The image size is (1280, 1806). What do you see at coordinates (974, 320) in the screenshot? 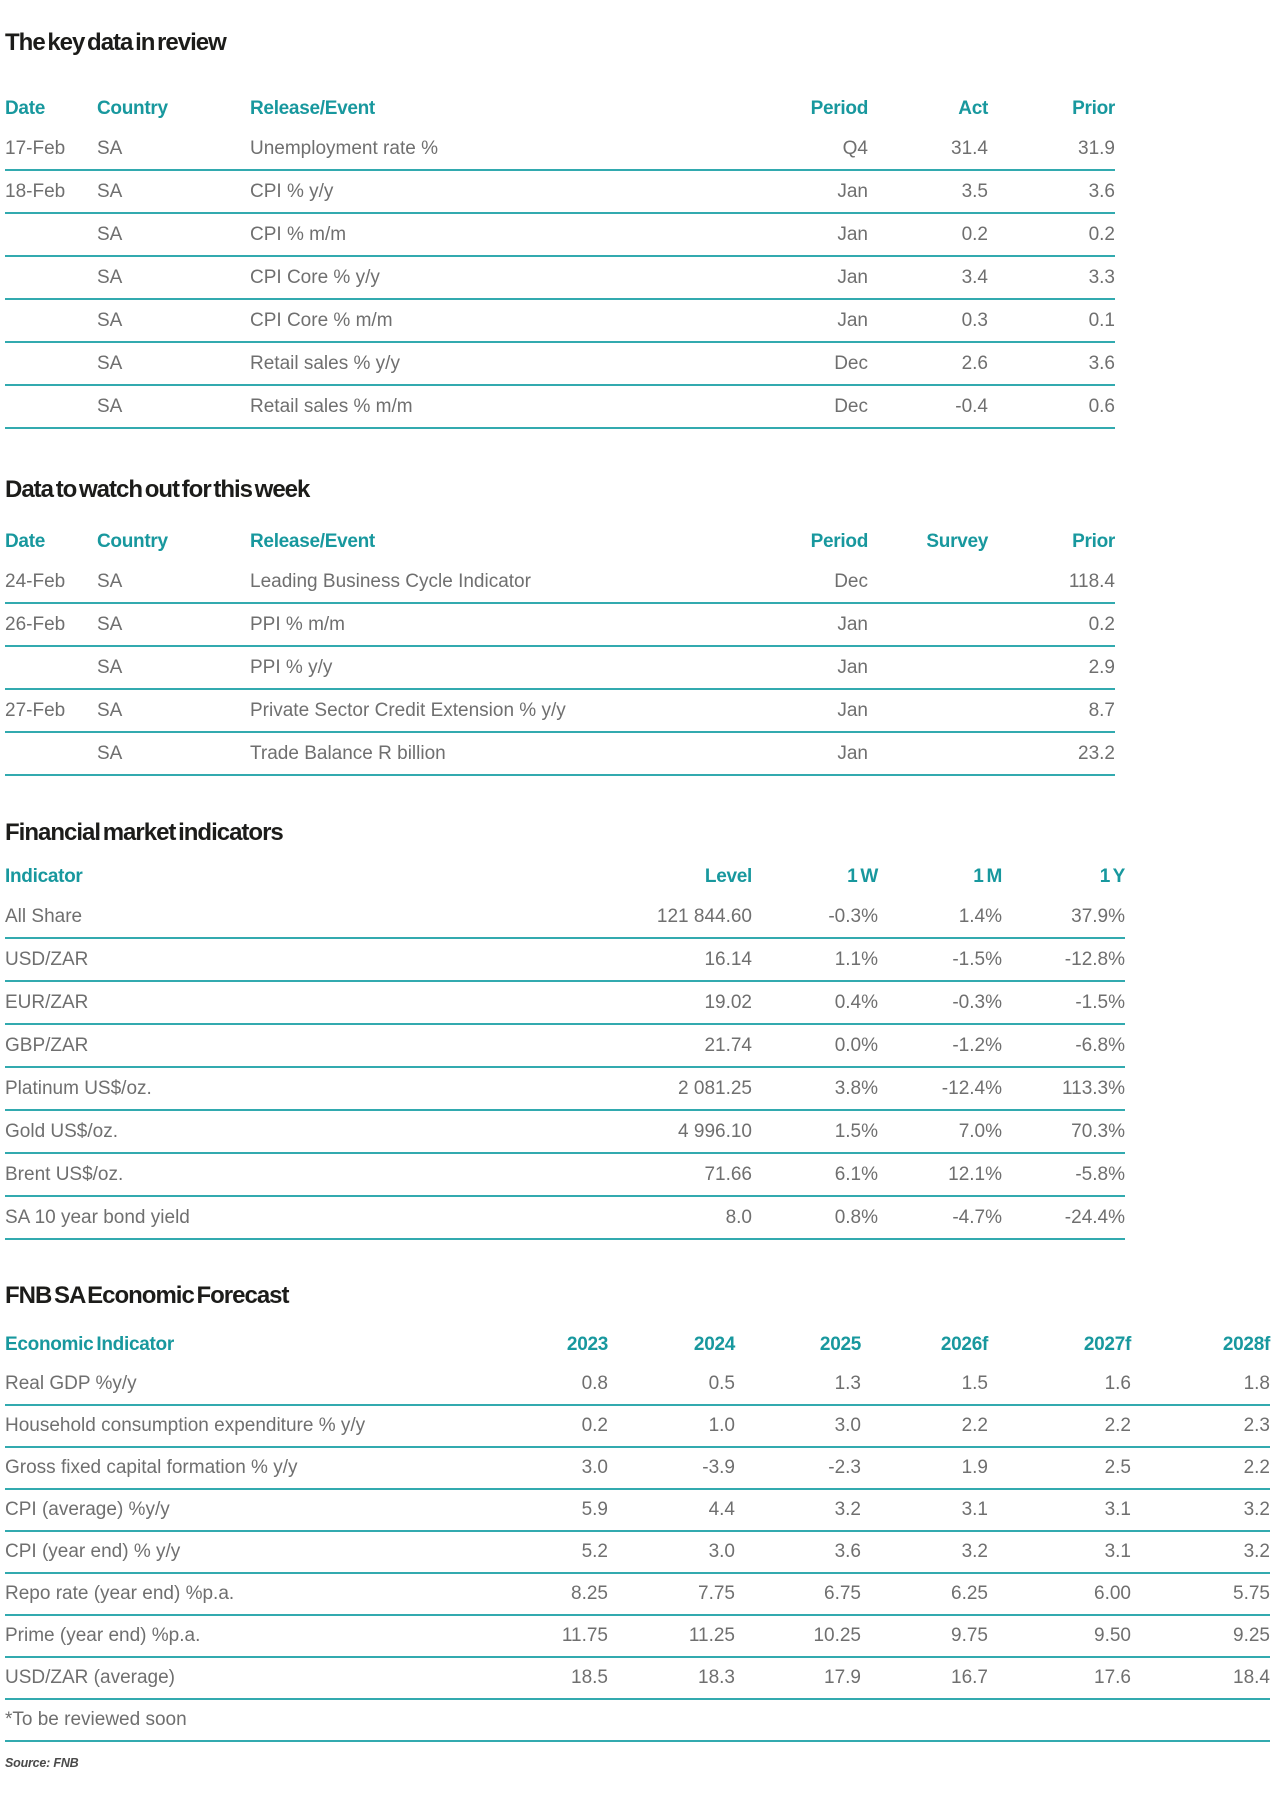
I see `table-cell: 0.3` at bounding box center [974, 320].